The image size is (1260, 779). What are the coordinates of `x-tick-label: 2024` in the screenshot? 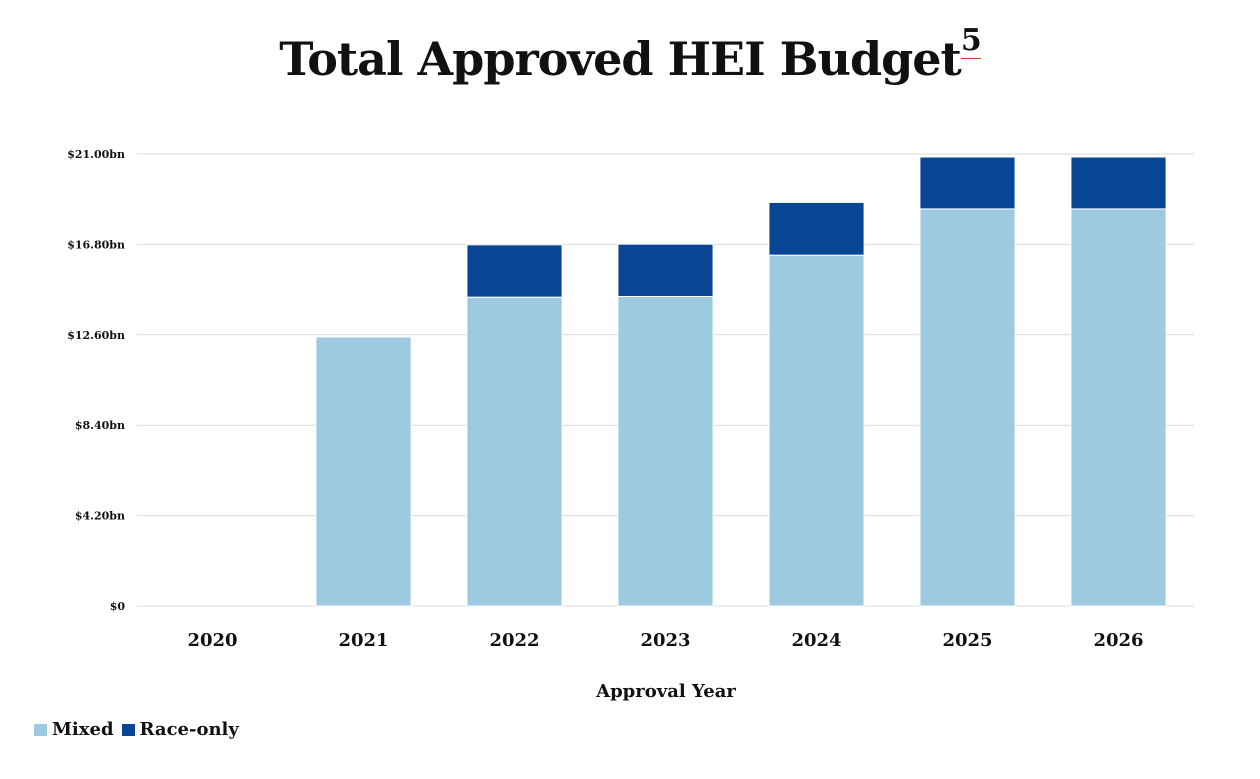 It's located at (816, 640).